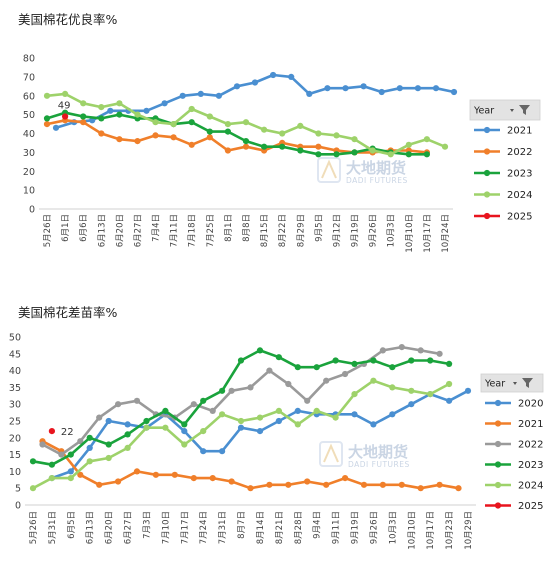  Describe the element at coordinates (48, 230) in the screenshot. I see `x-tick-label: 5月26日` at that location.